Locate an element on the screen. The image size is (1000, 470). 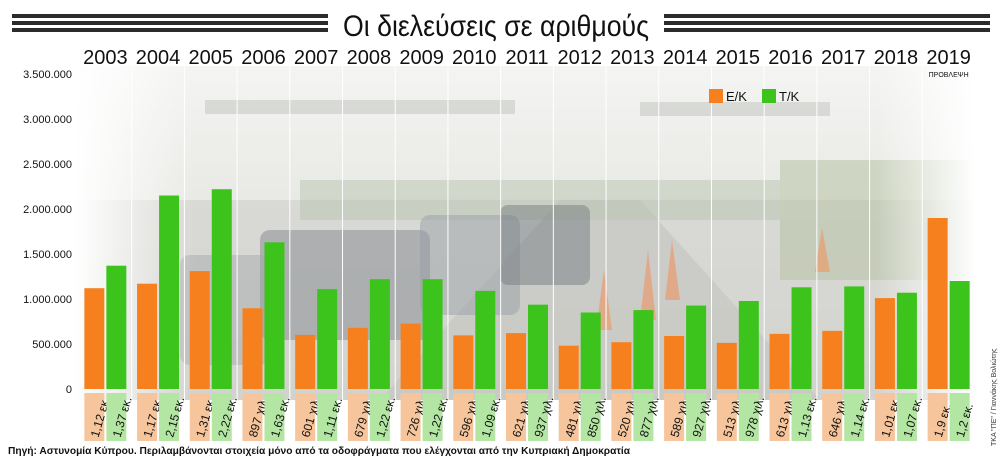
year-label: 2012 is located at coordinates (579, 58).